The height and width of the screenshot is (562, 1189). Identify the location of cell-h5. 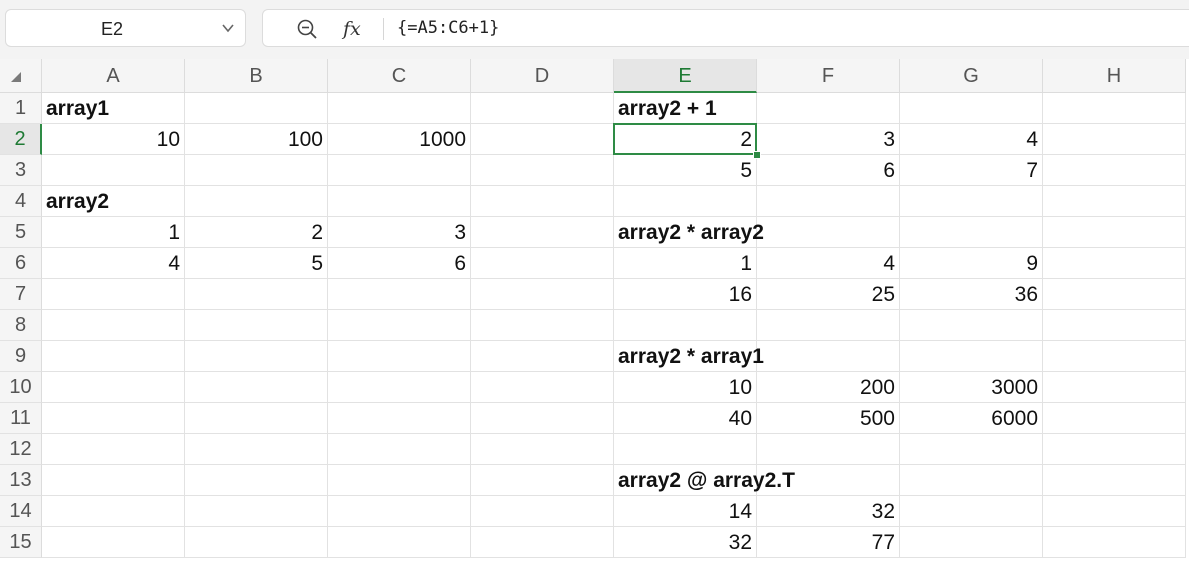
(1114, 232).